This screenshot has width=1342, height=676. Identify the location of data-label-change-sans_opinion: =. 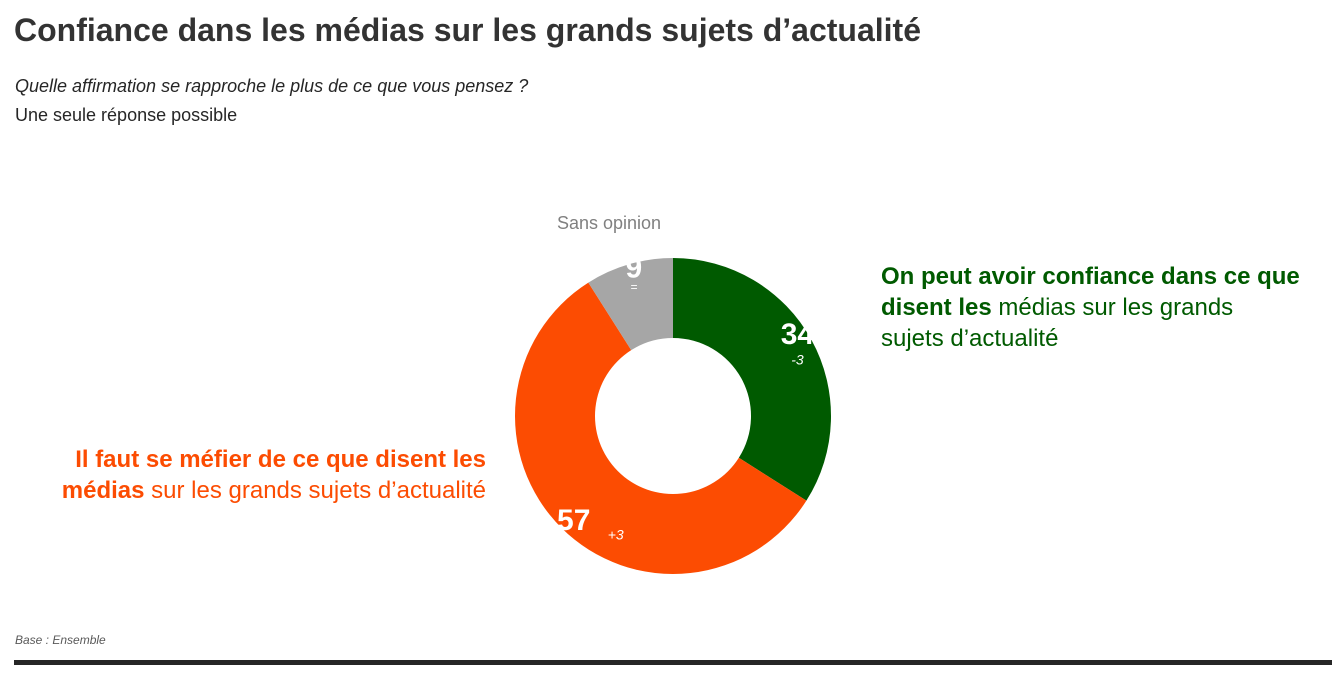
(633, 287).